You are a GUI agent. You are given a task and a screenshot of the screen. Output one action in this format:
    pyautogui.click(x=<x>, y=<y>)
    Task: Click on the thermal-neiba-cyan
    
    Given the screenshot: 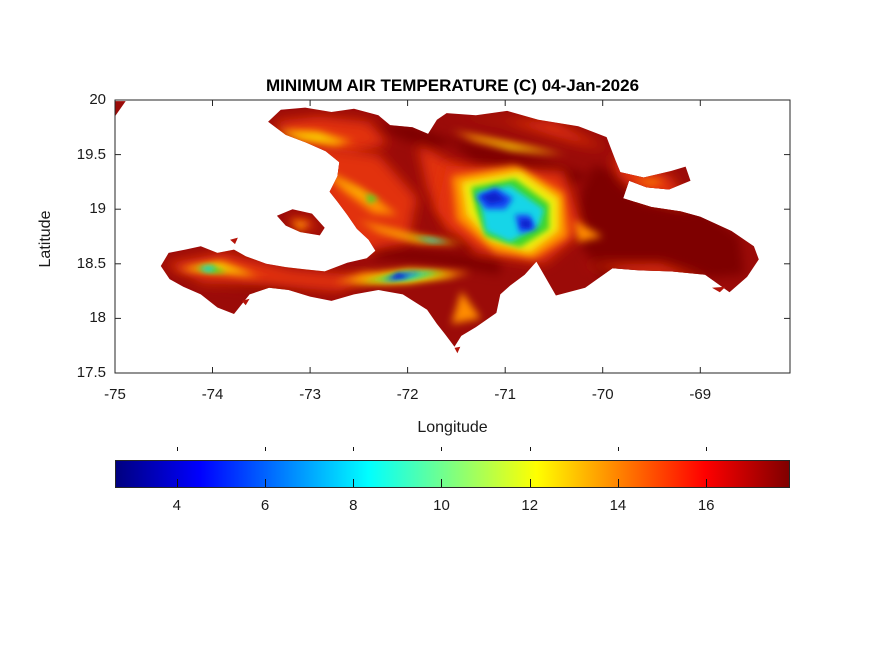 What is the action you would take?
    pyautogui.click(x=432, y=239)
    